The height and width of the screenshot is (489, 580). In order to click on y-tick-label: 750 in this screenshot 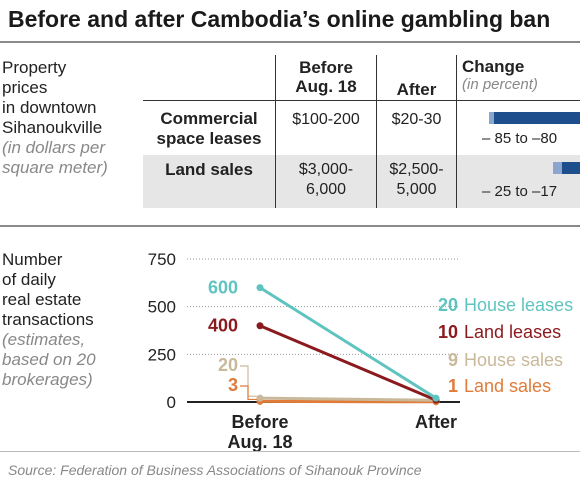, I will do `click(162, 259)`.